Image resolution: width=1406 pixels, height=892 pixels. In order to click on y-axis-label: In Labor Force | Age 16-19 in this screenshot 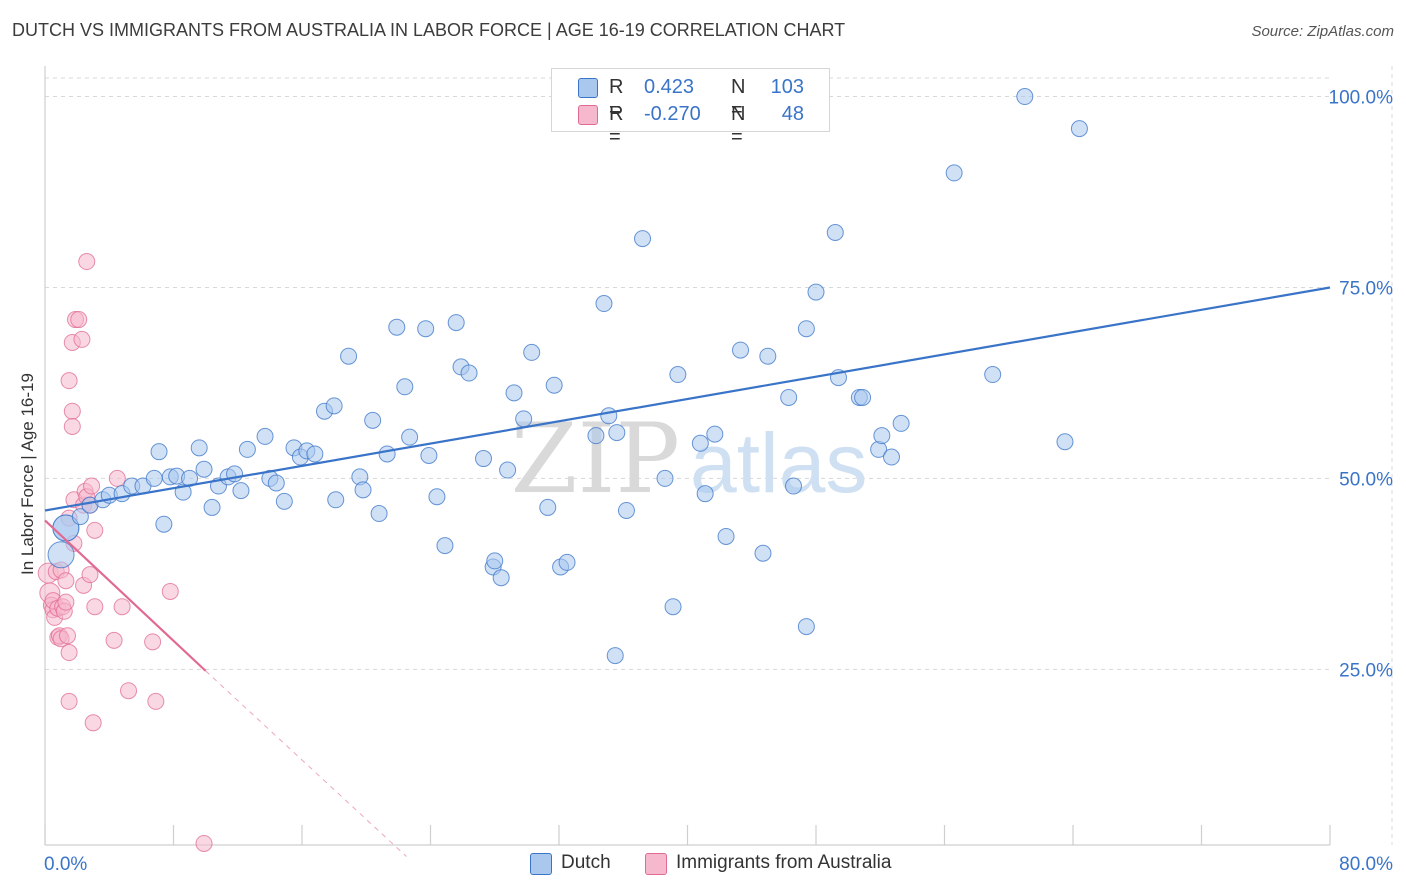, I will do `click(27, 474)`.